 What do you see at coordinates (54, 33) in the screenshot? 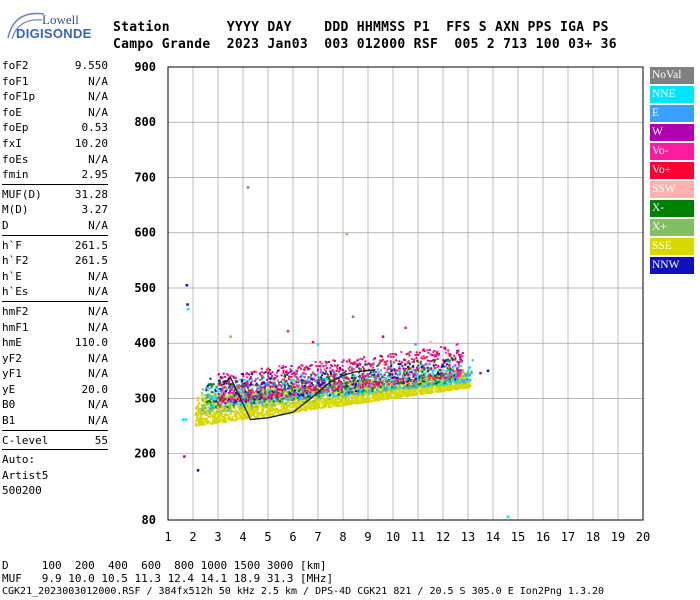
I see `logo-digisonde: DIGISONDE` at bounding box center [54, 33].